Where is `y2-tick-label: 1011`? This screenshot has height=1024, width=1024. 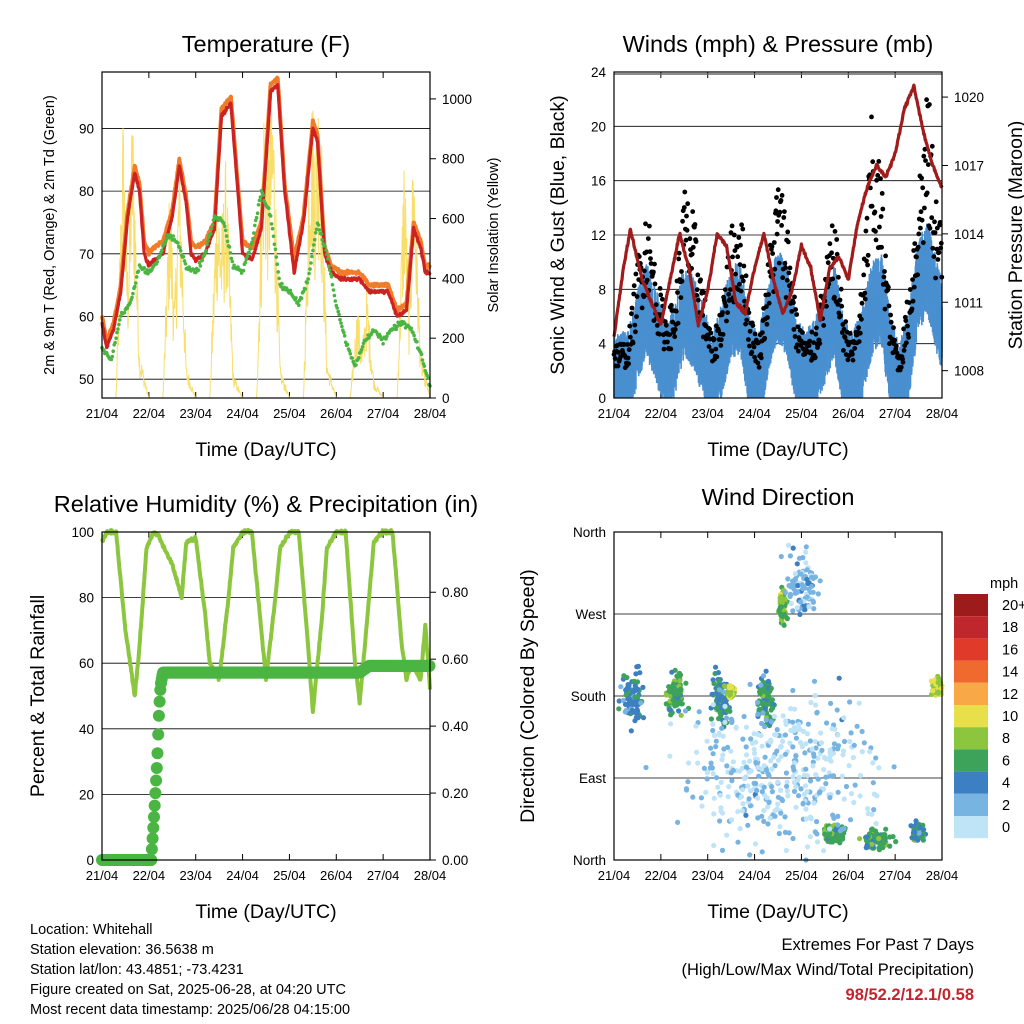
y2-tick-label: 1011 is located at coordinates (968, 302).